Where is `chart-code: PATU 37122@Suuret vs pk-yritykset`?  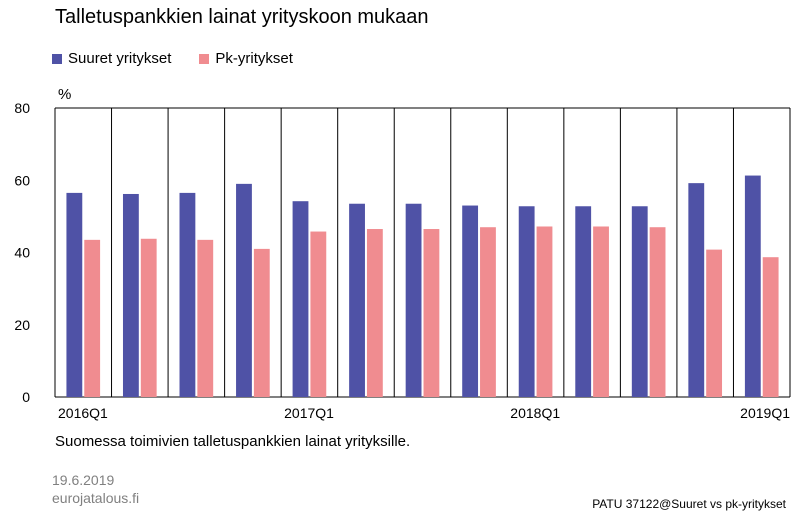 chart-code: PATU 37122@Suuret vs pk-yritykset is located at coordinates (689, 504).